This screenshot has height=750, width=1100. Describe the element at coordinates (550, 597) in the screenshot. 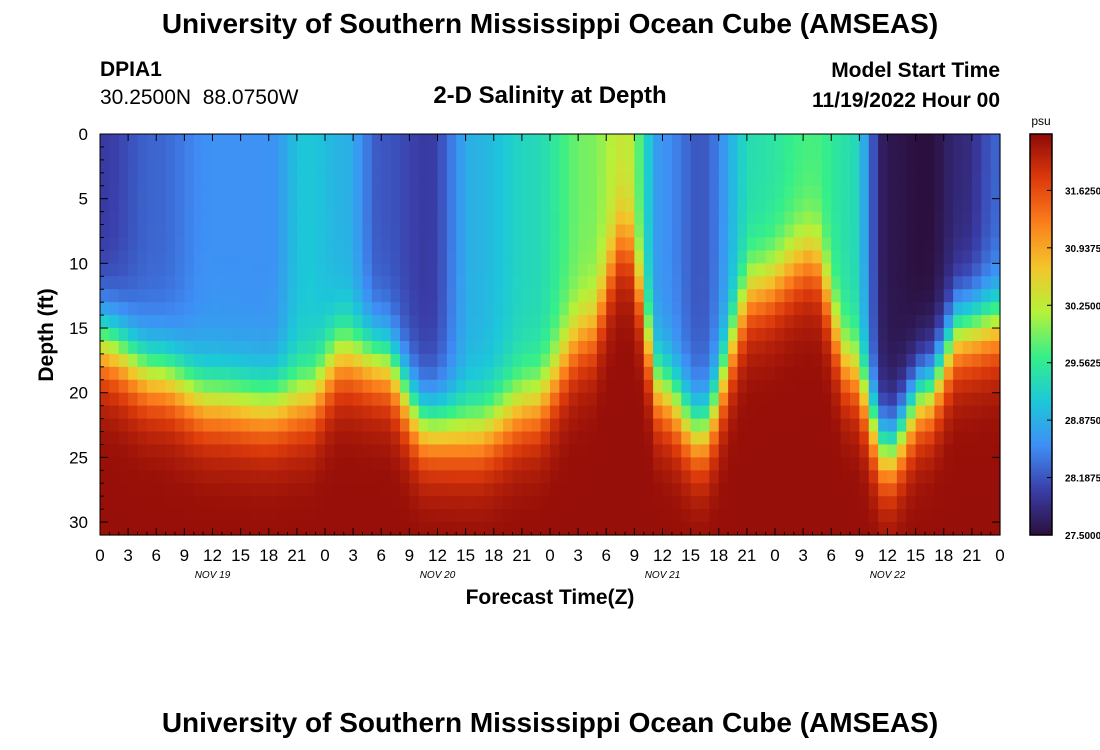

I see `x-axis-title: Forecast Time(Z)` at that location.